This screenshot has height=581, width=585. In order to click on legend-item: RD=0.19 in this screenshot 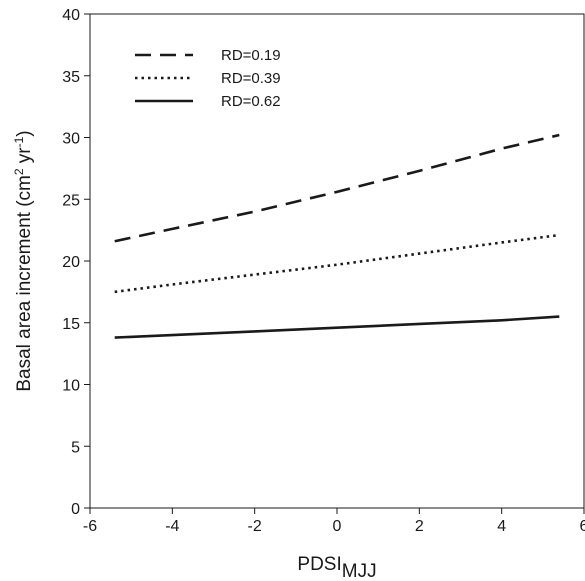, I will do `click(208, 55)`.